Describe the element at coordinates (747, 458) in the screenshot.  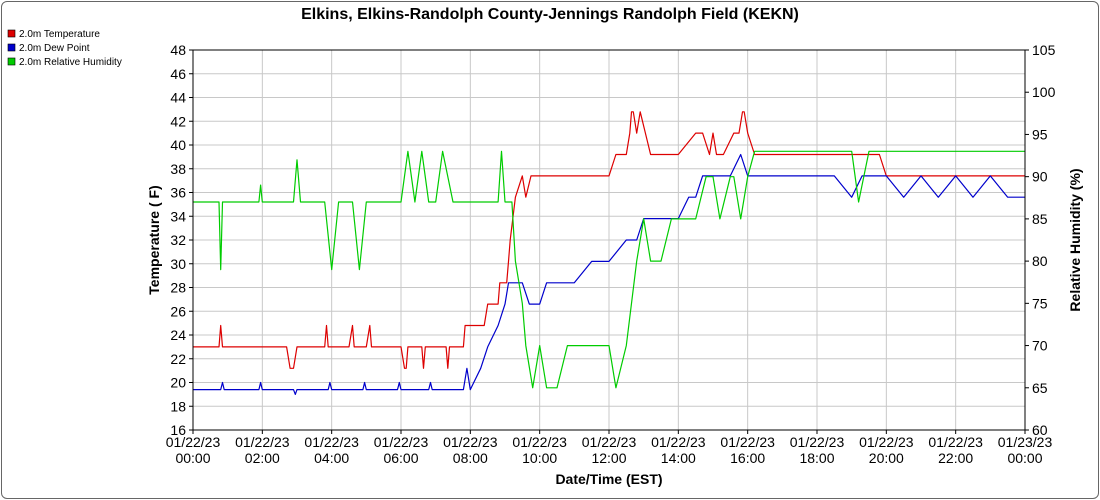
I see `x-tick-time-label: 16:00` at that location.